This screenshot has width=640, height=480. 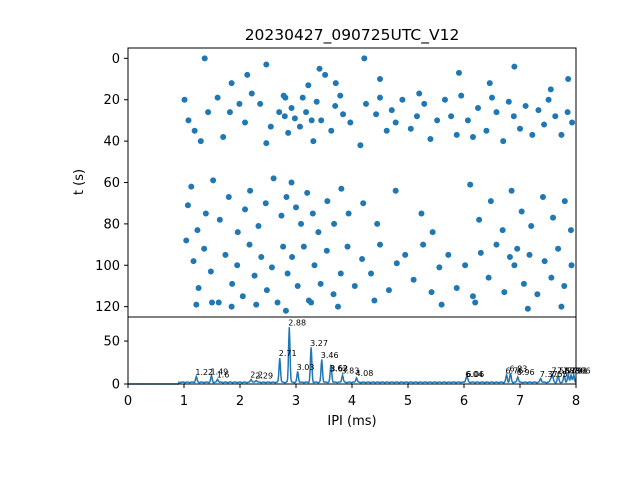 I want to click on peak-label: 7.91, so click(x=579, y=370).